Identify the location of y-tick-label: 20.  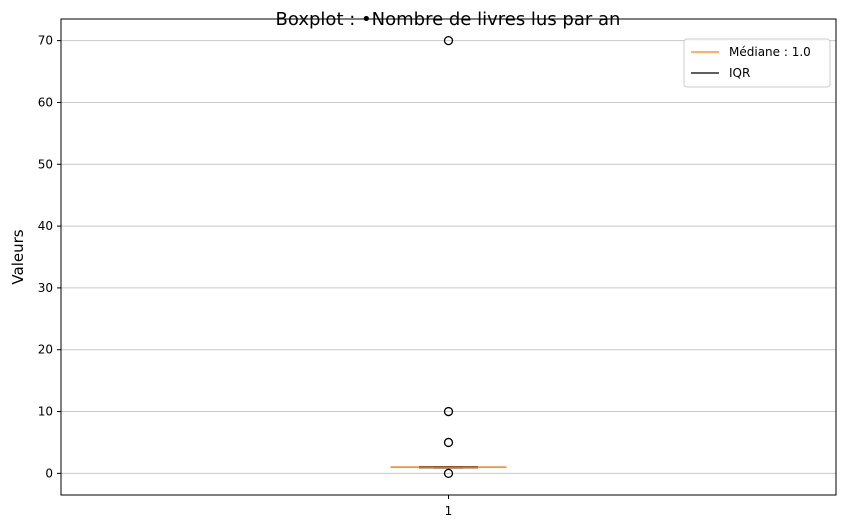
(45, 350).